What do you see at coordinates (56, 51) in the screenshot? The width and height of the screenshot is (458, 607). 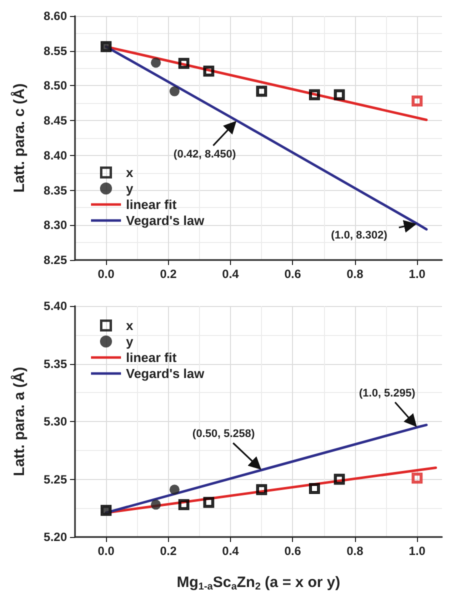 I see `y-tick-label: 8.55` at bounding box center [56, 51].